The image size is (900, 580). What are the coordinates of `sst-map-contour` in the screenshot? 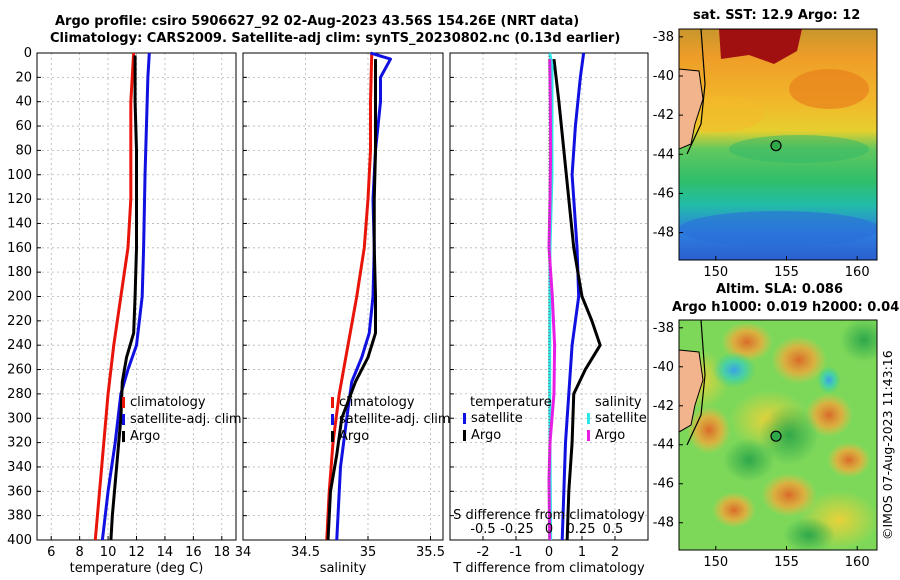 It's located at (696, 92).